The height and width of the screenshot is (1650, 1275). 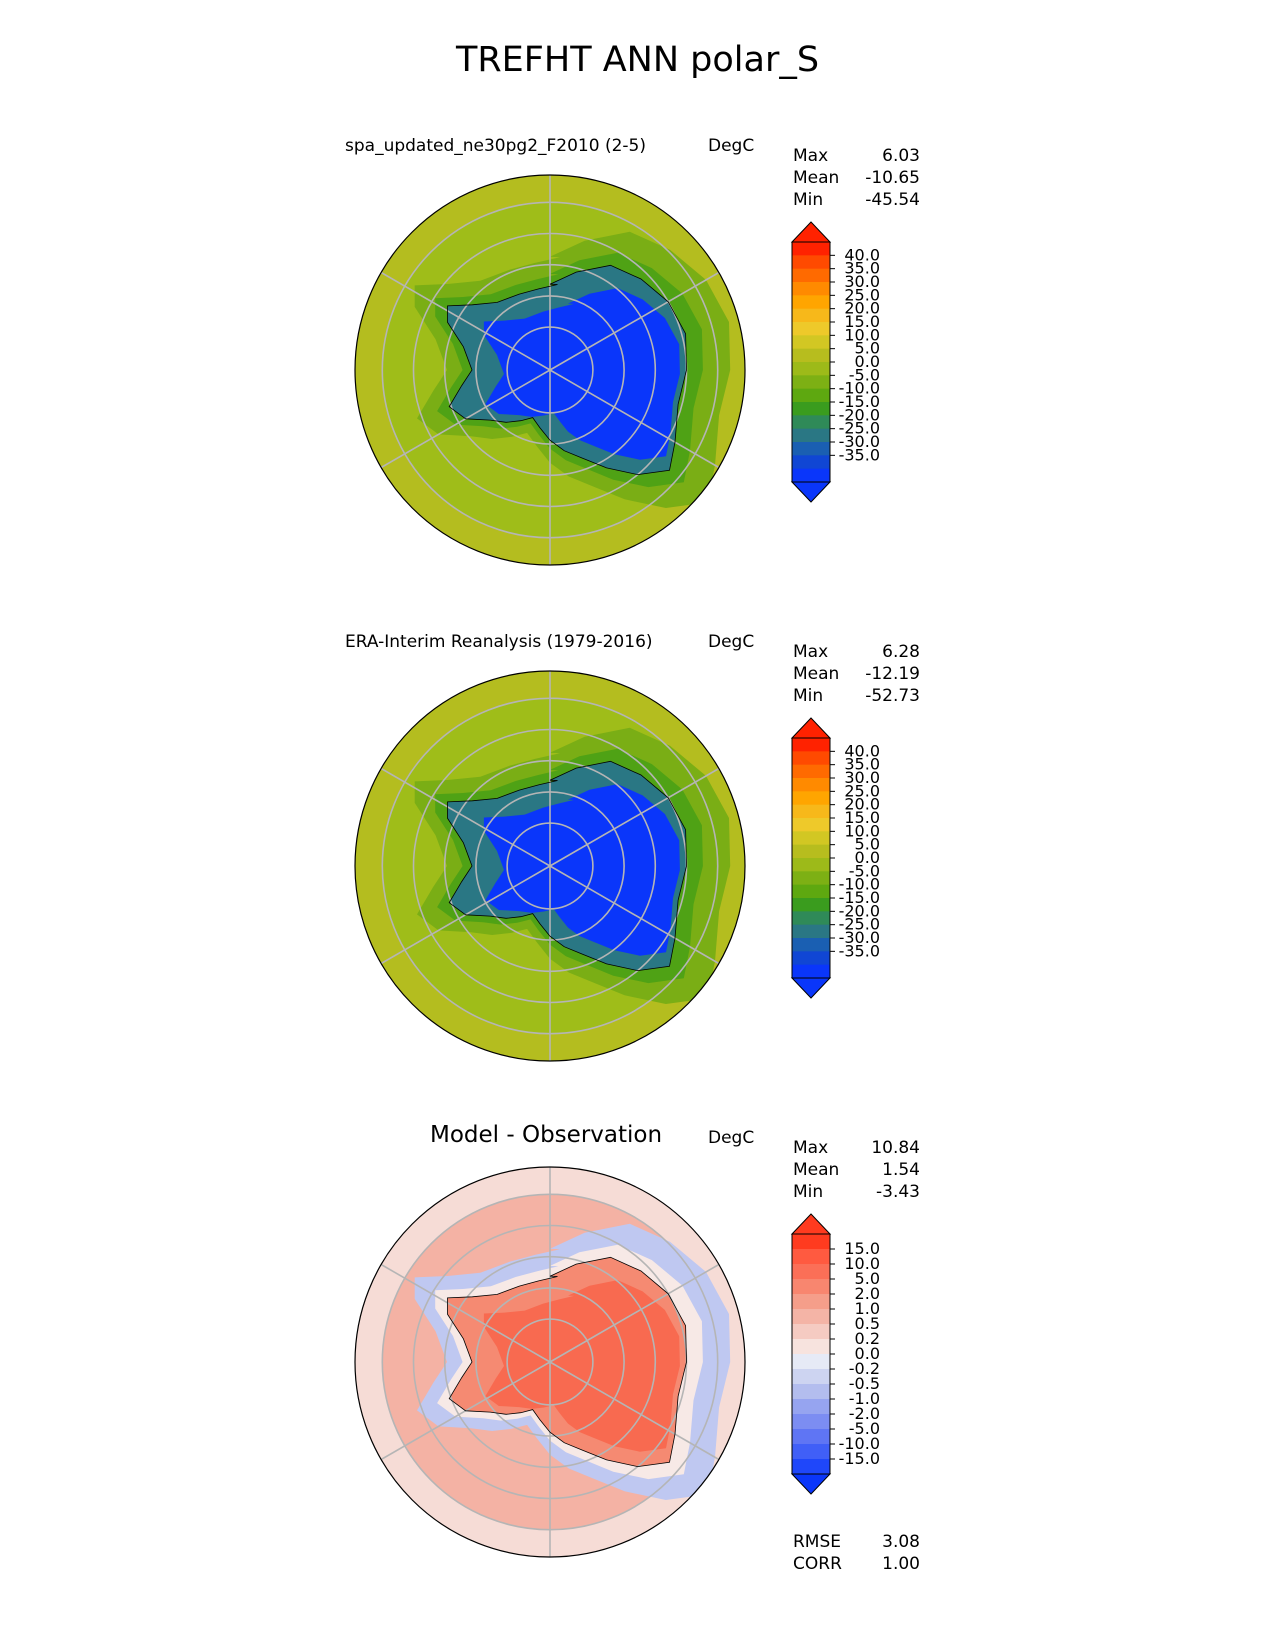 I want to click on stats-block: Max 6.03 Mean -10.65 Min -45.54, so click(x=856, y=178).